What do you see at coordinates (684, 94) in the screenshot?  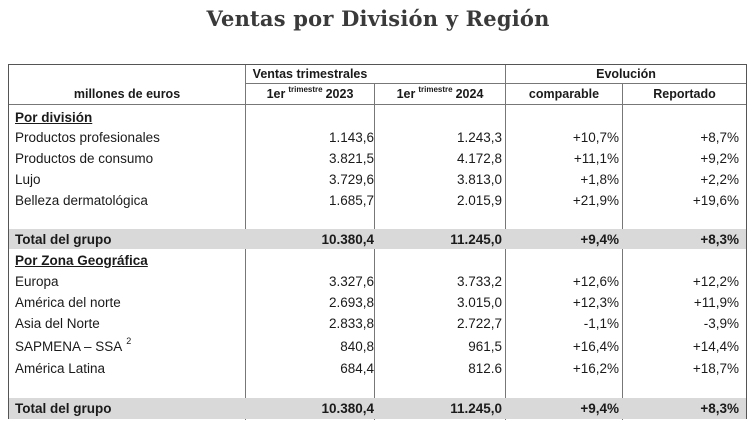 I see `header-col-reportado: Reportado` at bounding box center [684, 94].